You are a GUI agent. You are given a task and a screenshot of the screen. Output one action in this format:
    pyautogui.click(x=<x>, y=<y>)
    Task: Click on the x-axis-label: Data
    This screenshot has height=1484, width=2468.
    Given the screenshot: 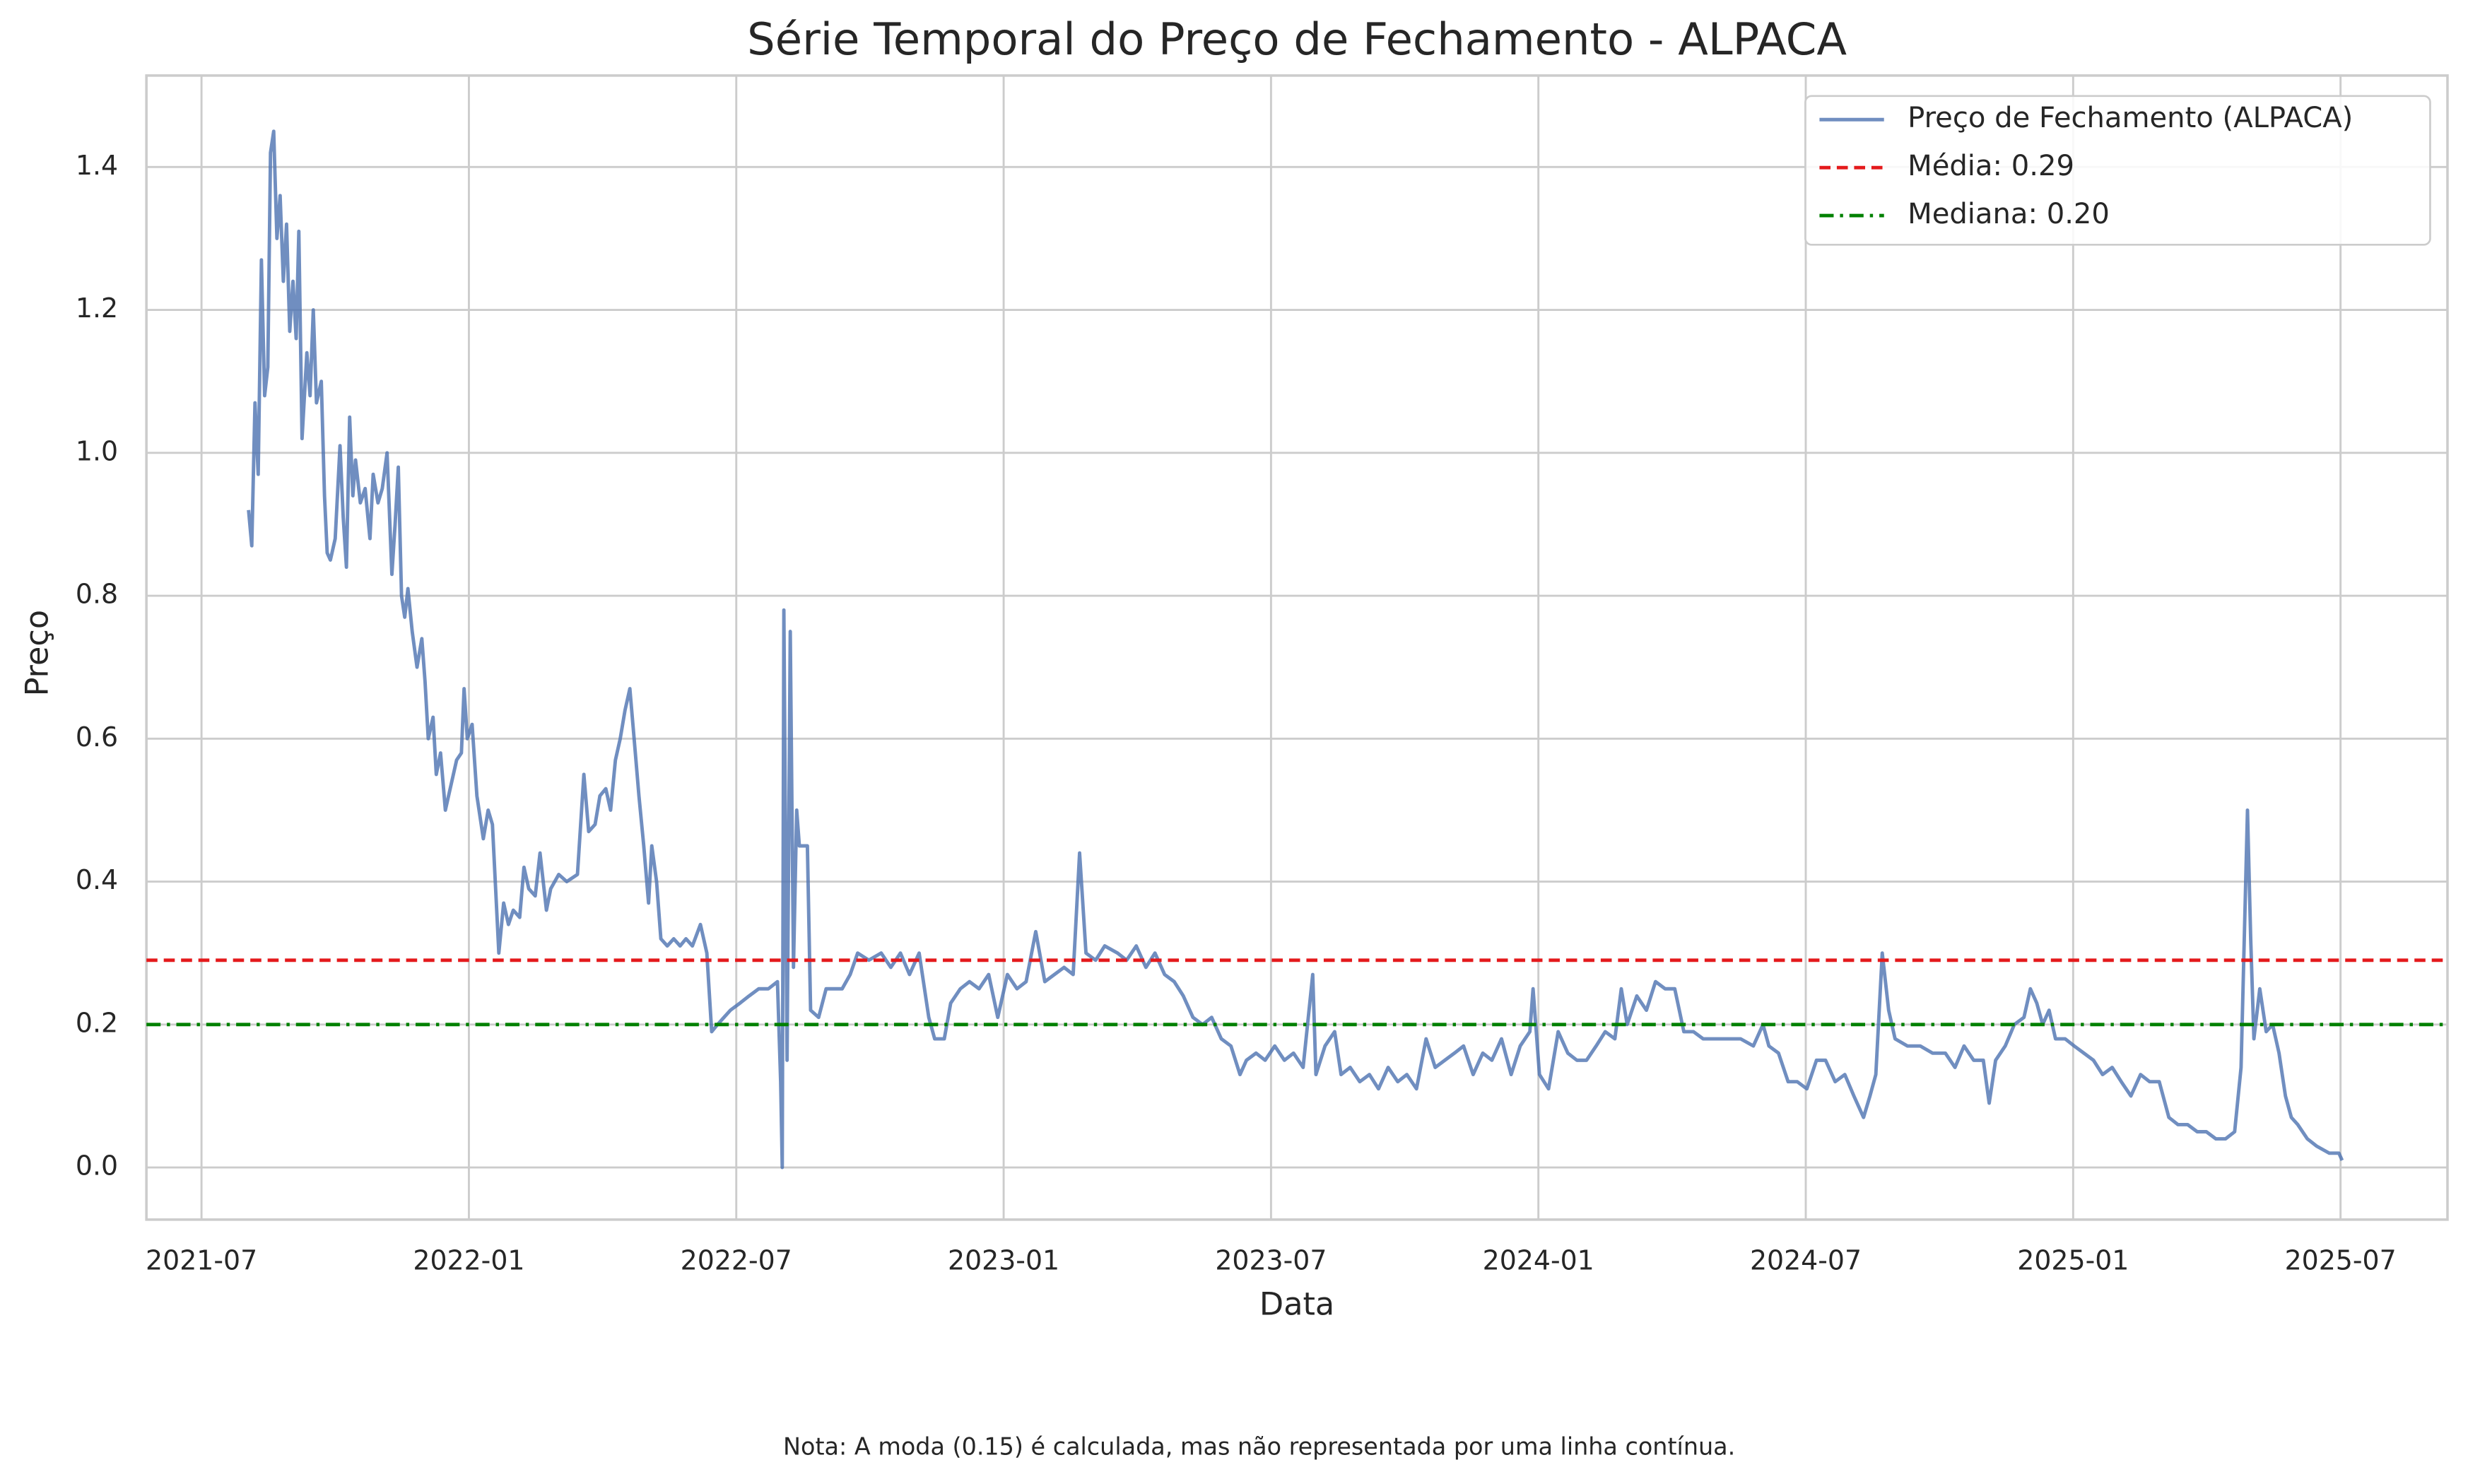 What is the action you would take?
    pyautogui.click(x=1297, y=1303)
    